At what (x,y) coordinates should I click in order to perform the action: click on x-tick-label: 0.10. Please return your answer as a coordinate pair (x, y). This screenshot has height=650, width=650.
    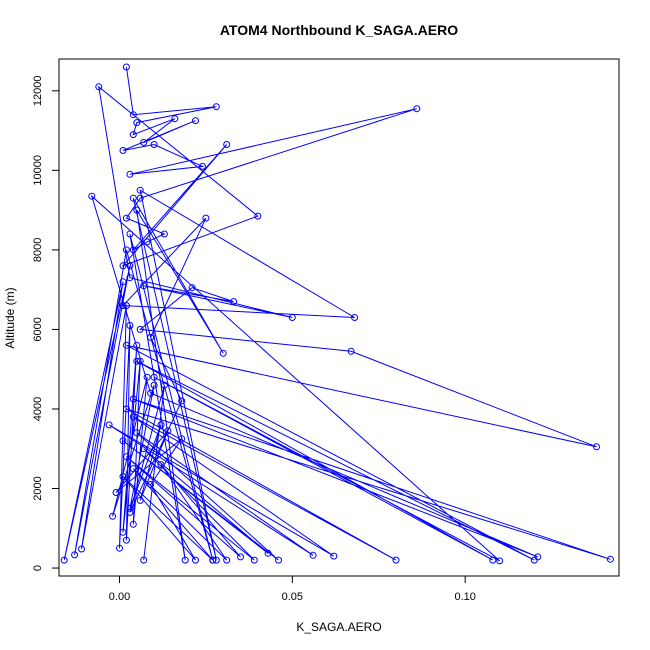
    Looking at the image, I should click on (464, 597).